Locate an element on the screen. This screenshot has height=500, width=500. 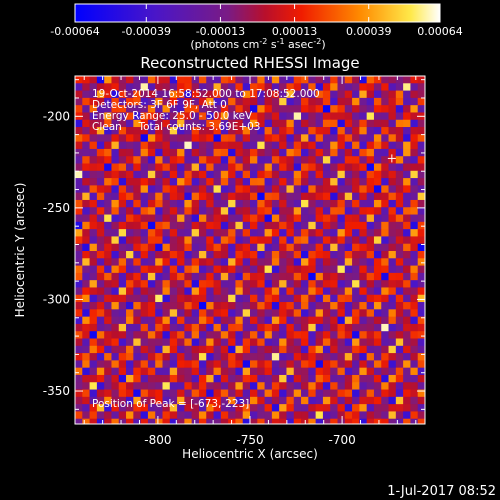
chart-title: Reconstructed RHESSI Image is located at coordinates (249, 63).